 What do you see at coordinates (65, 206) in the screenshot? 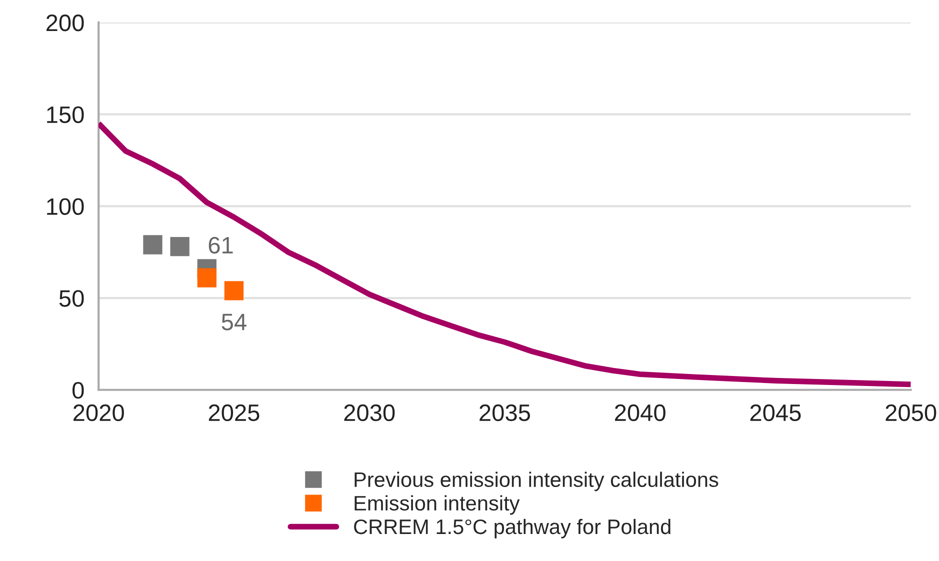
I see `y-tick-label: 100` at bounding box center [65, 206].